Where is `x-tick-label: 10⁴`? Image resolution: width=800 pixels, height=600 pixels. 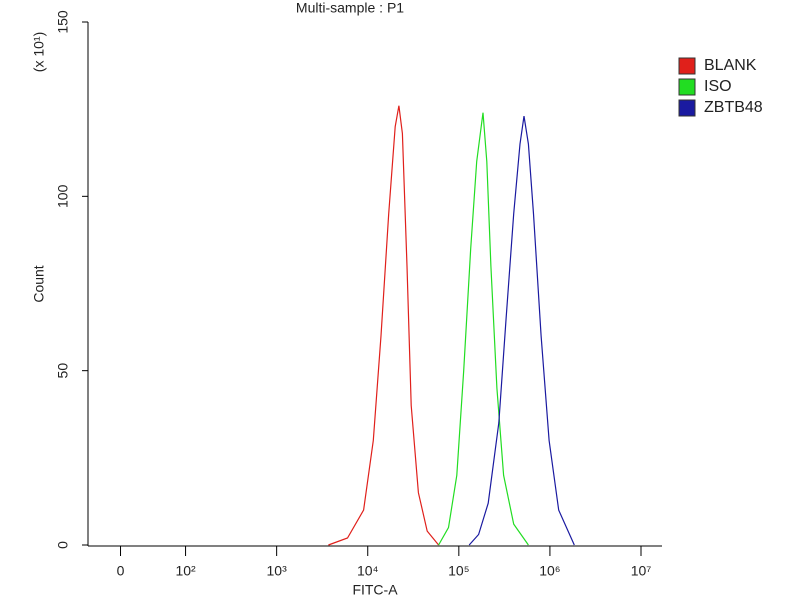
x-tick-label: 10⁴ is located at coordinates (368, 571).